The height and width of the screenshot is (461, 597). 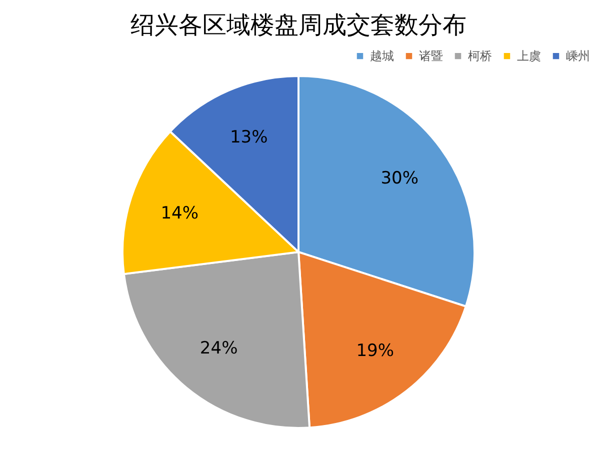 I want to click on data-label: 19%, so click(x=375, y=350).